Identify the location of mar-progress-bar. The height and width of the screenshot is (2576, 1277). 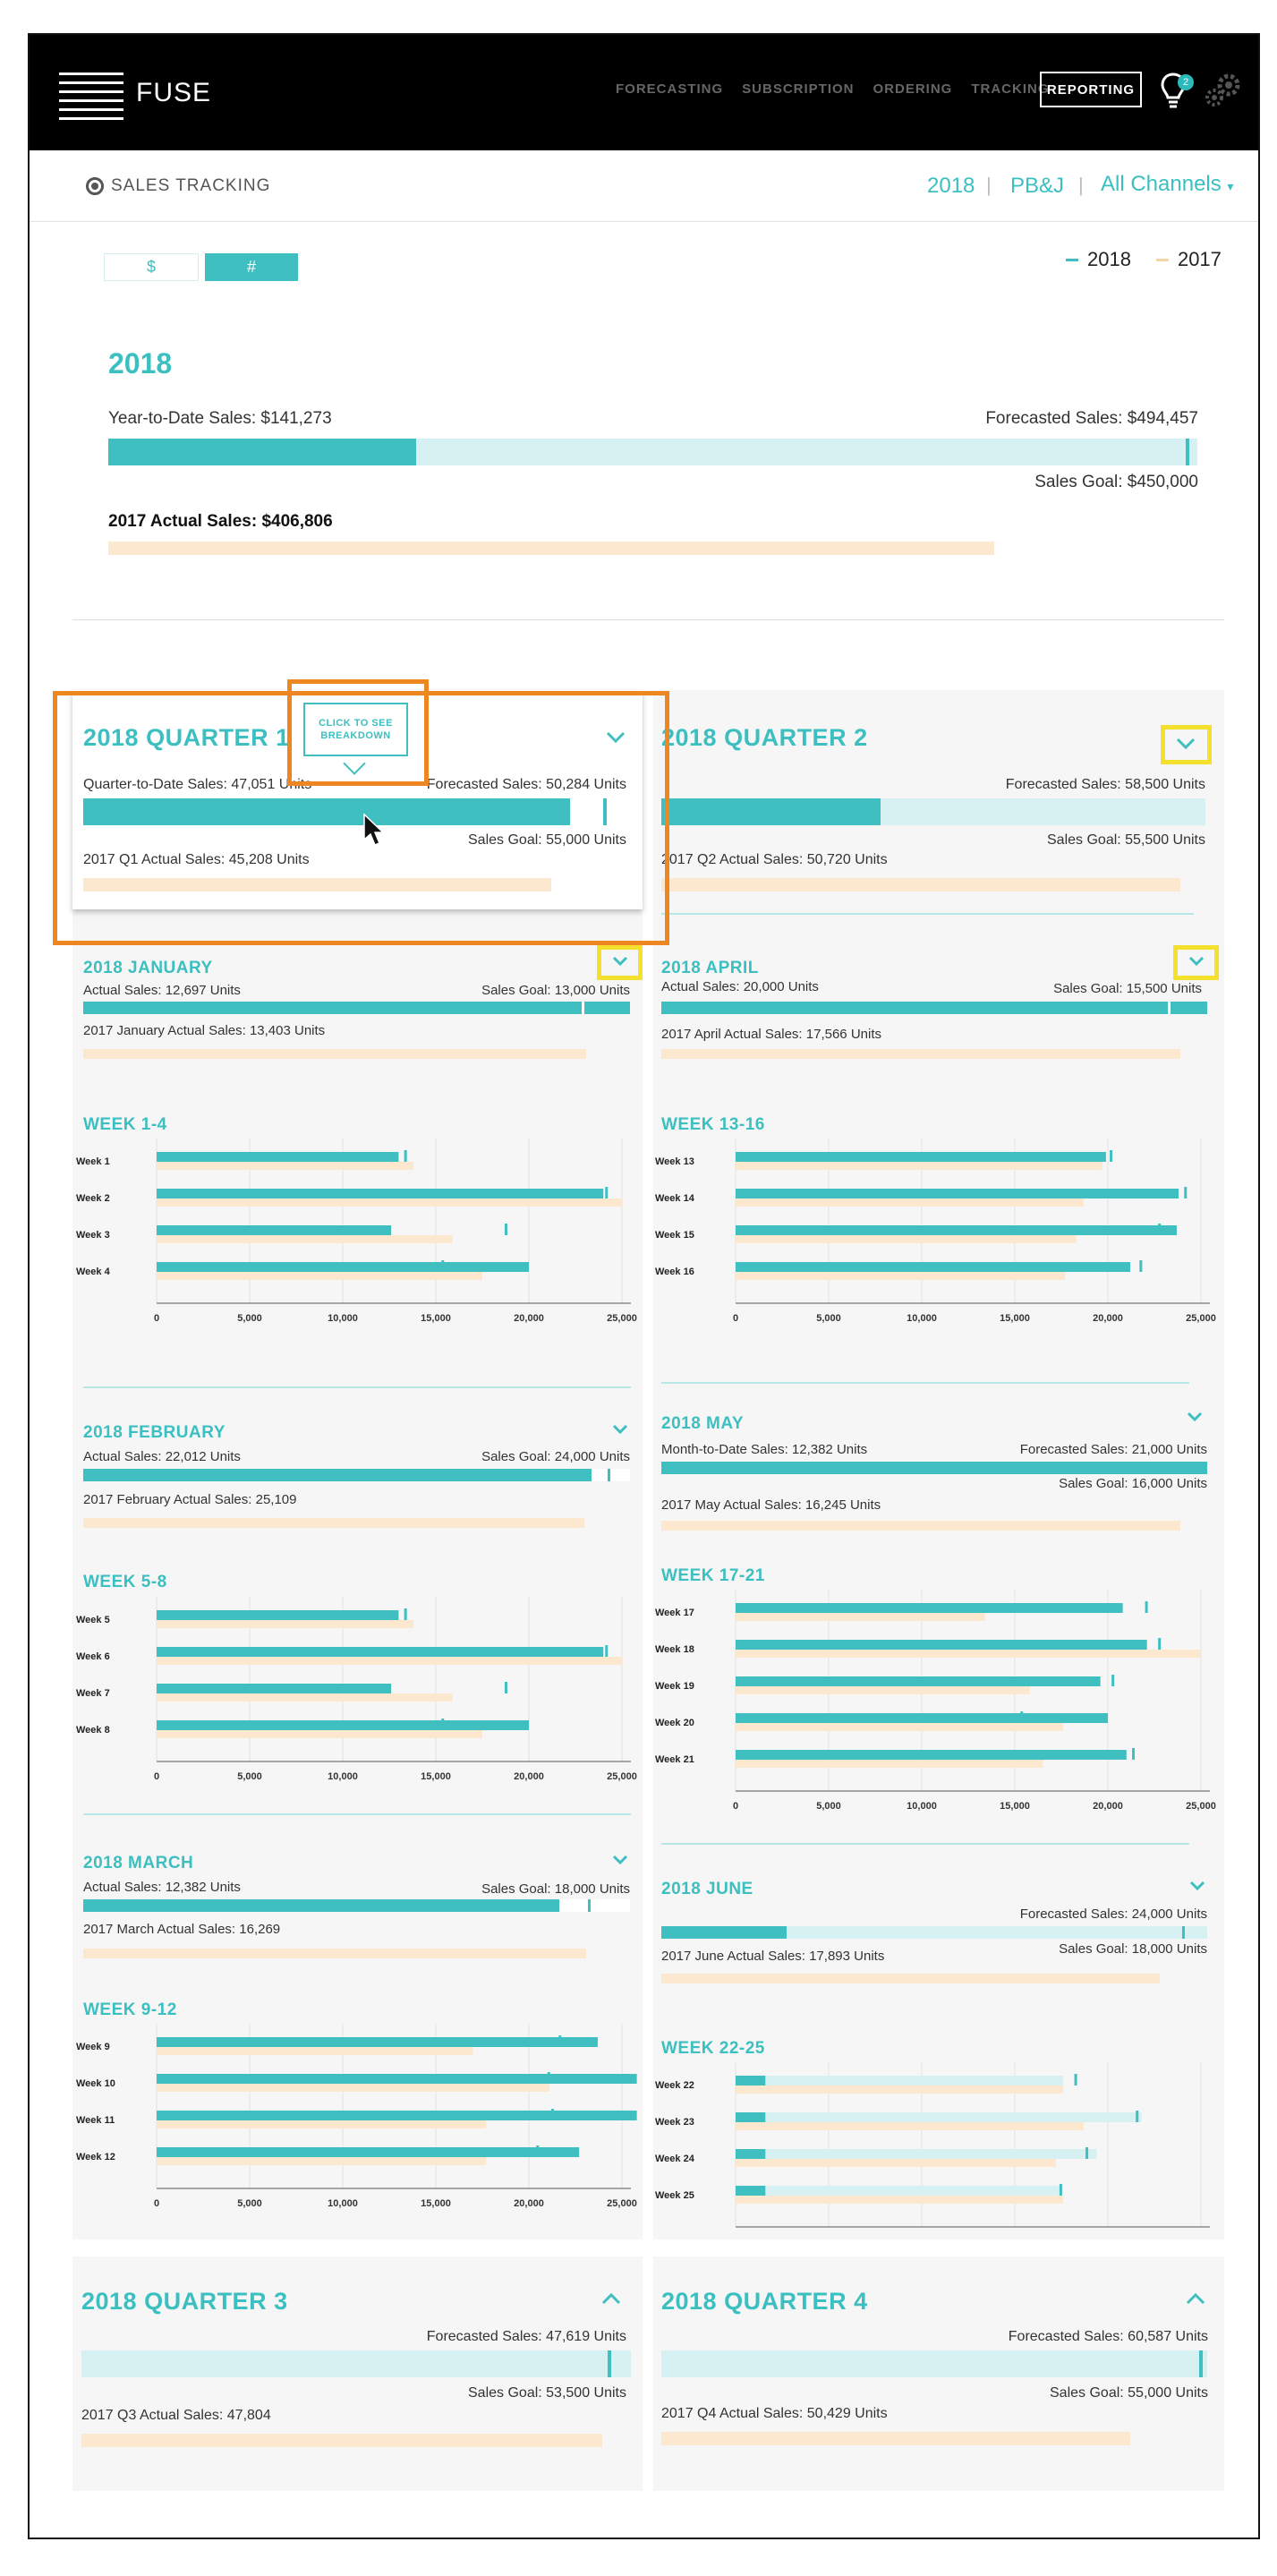
(356, 1905).